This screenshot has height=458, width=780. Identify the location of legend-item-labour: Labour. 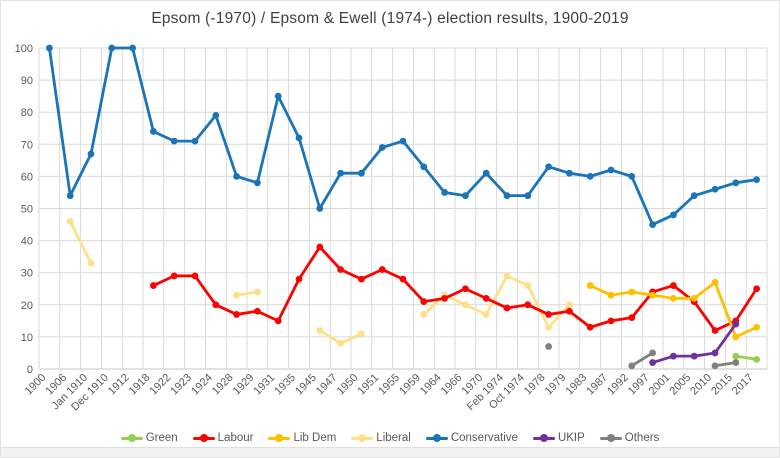
(222, 438).